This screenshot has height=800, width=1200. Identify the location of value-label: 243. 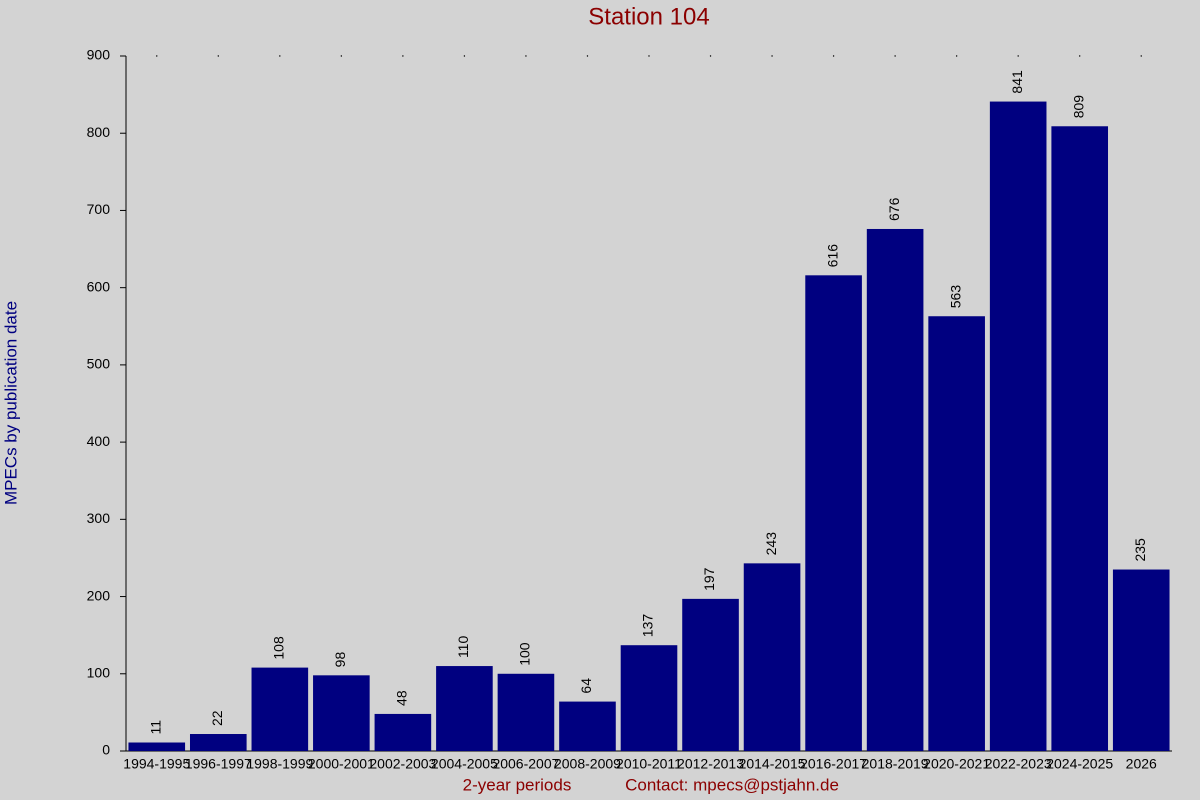
(771, 544).